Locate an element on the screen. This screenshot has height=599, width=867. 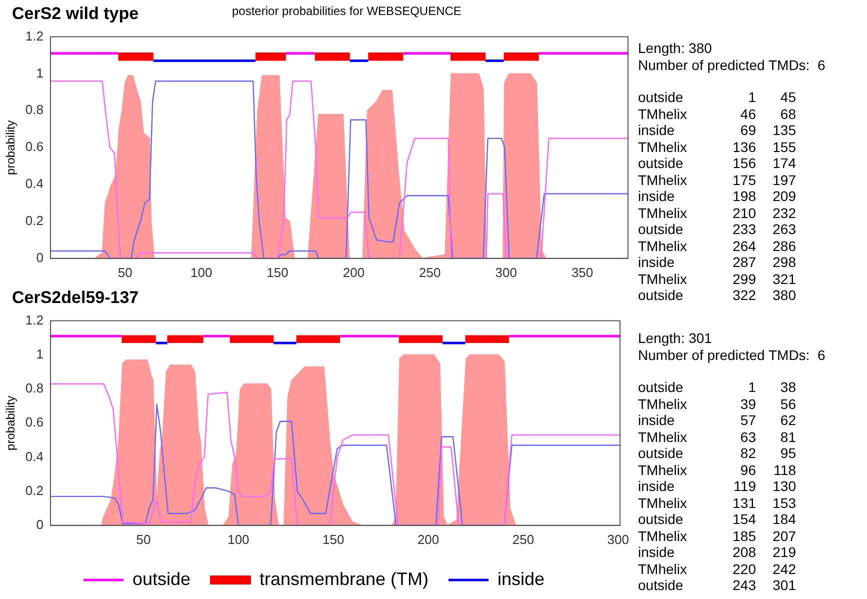
text: Length: 380 is located at coordinates (675, 48).